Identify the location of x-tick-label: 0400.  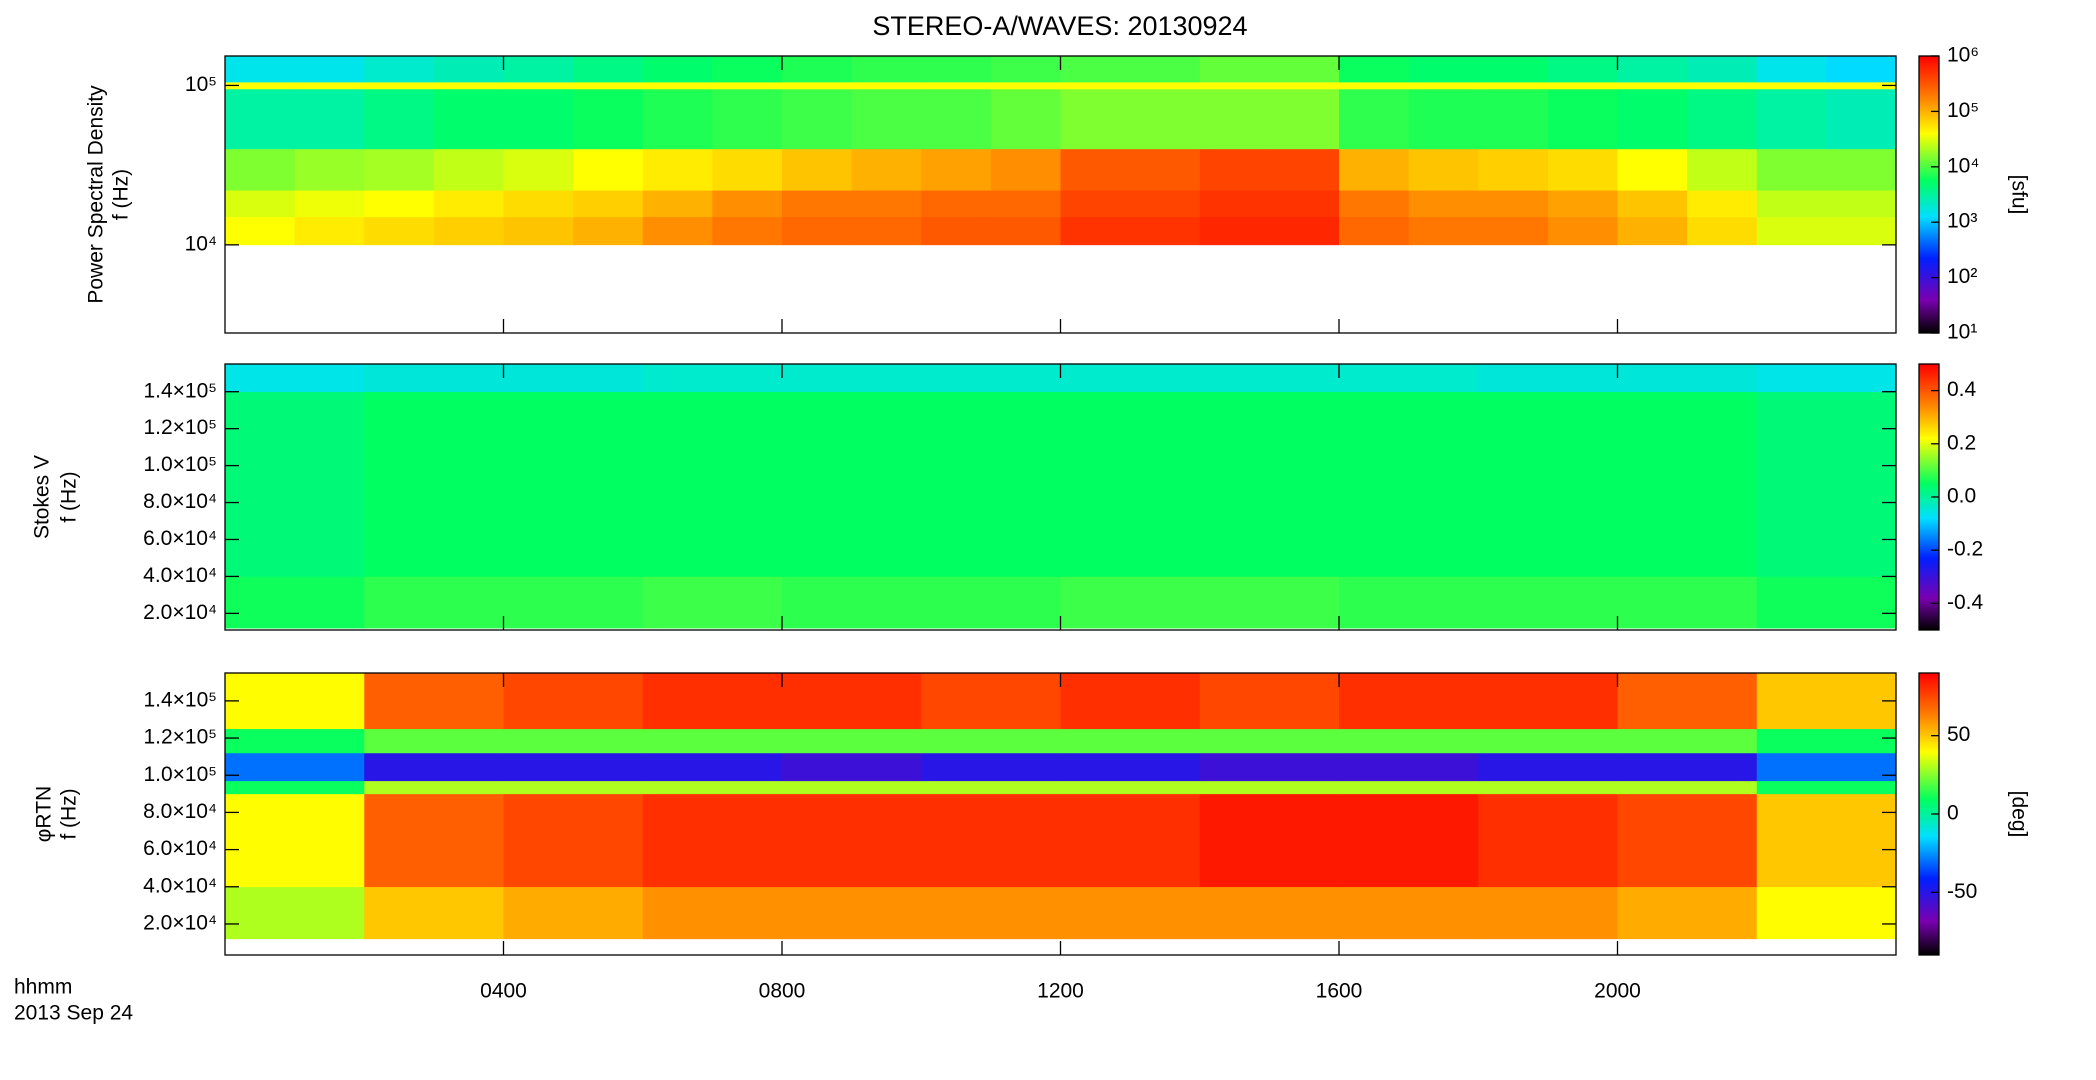
(503, 991).